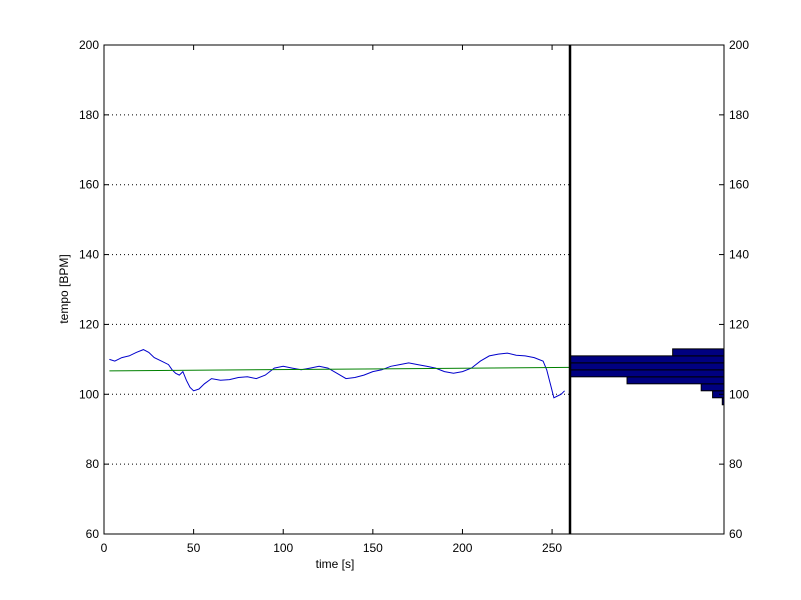 This screenshot has height=600, width=801. Describe the element at coordinates (194, 548) in the screenshot. I see `x-tick-label: 50` at that location.